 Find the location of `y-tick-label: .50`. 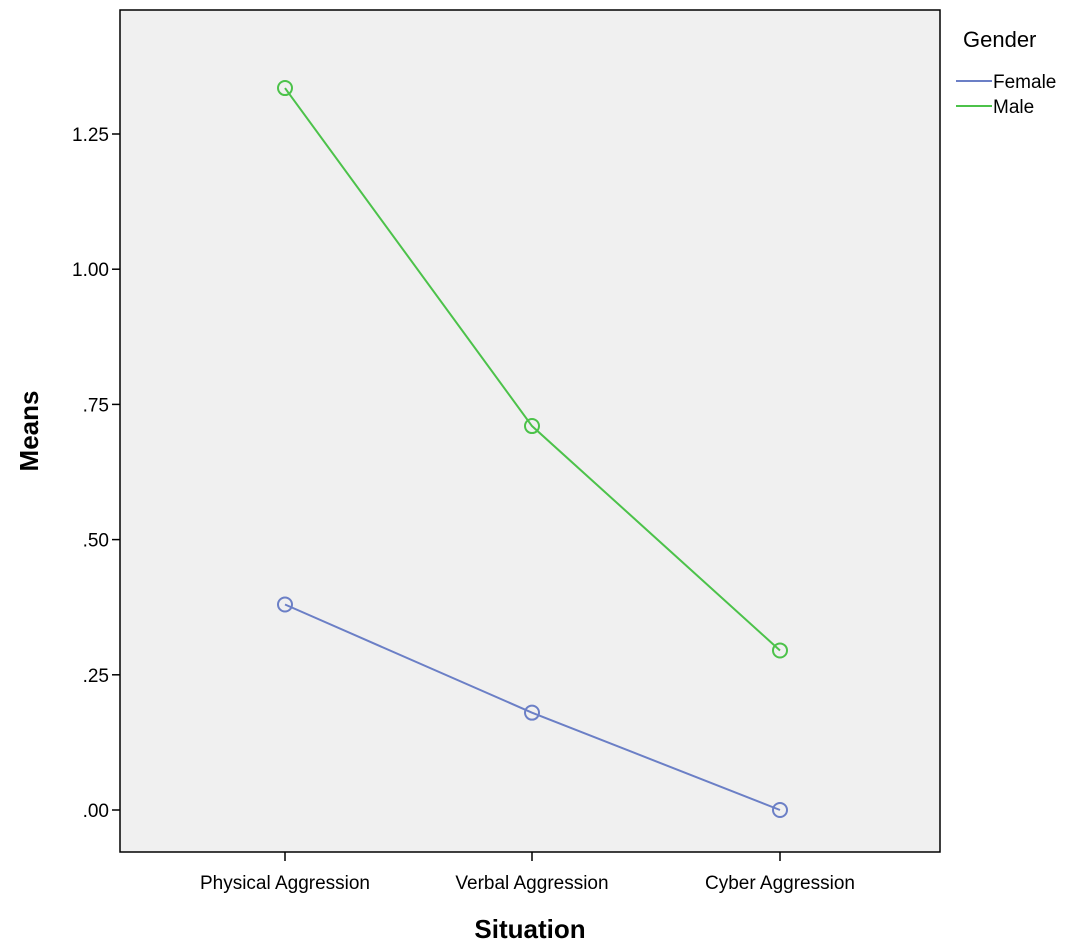

y-tick-label: .50 is located at coordinates (96, 541).